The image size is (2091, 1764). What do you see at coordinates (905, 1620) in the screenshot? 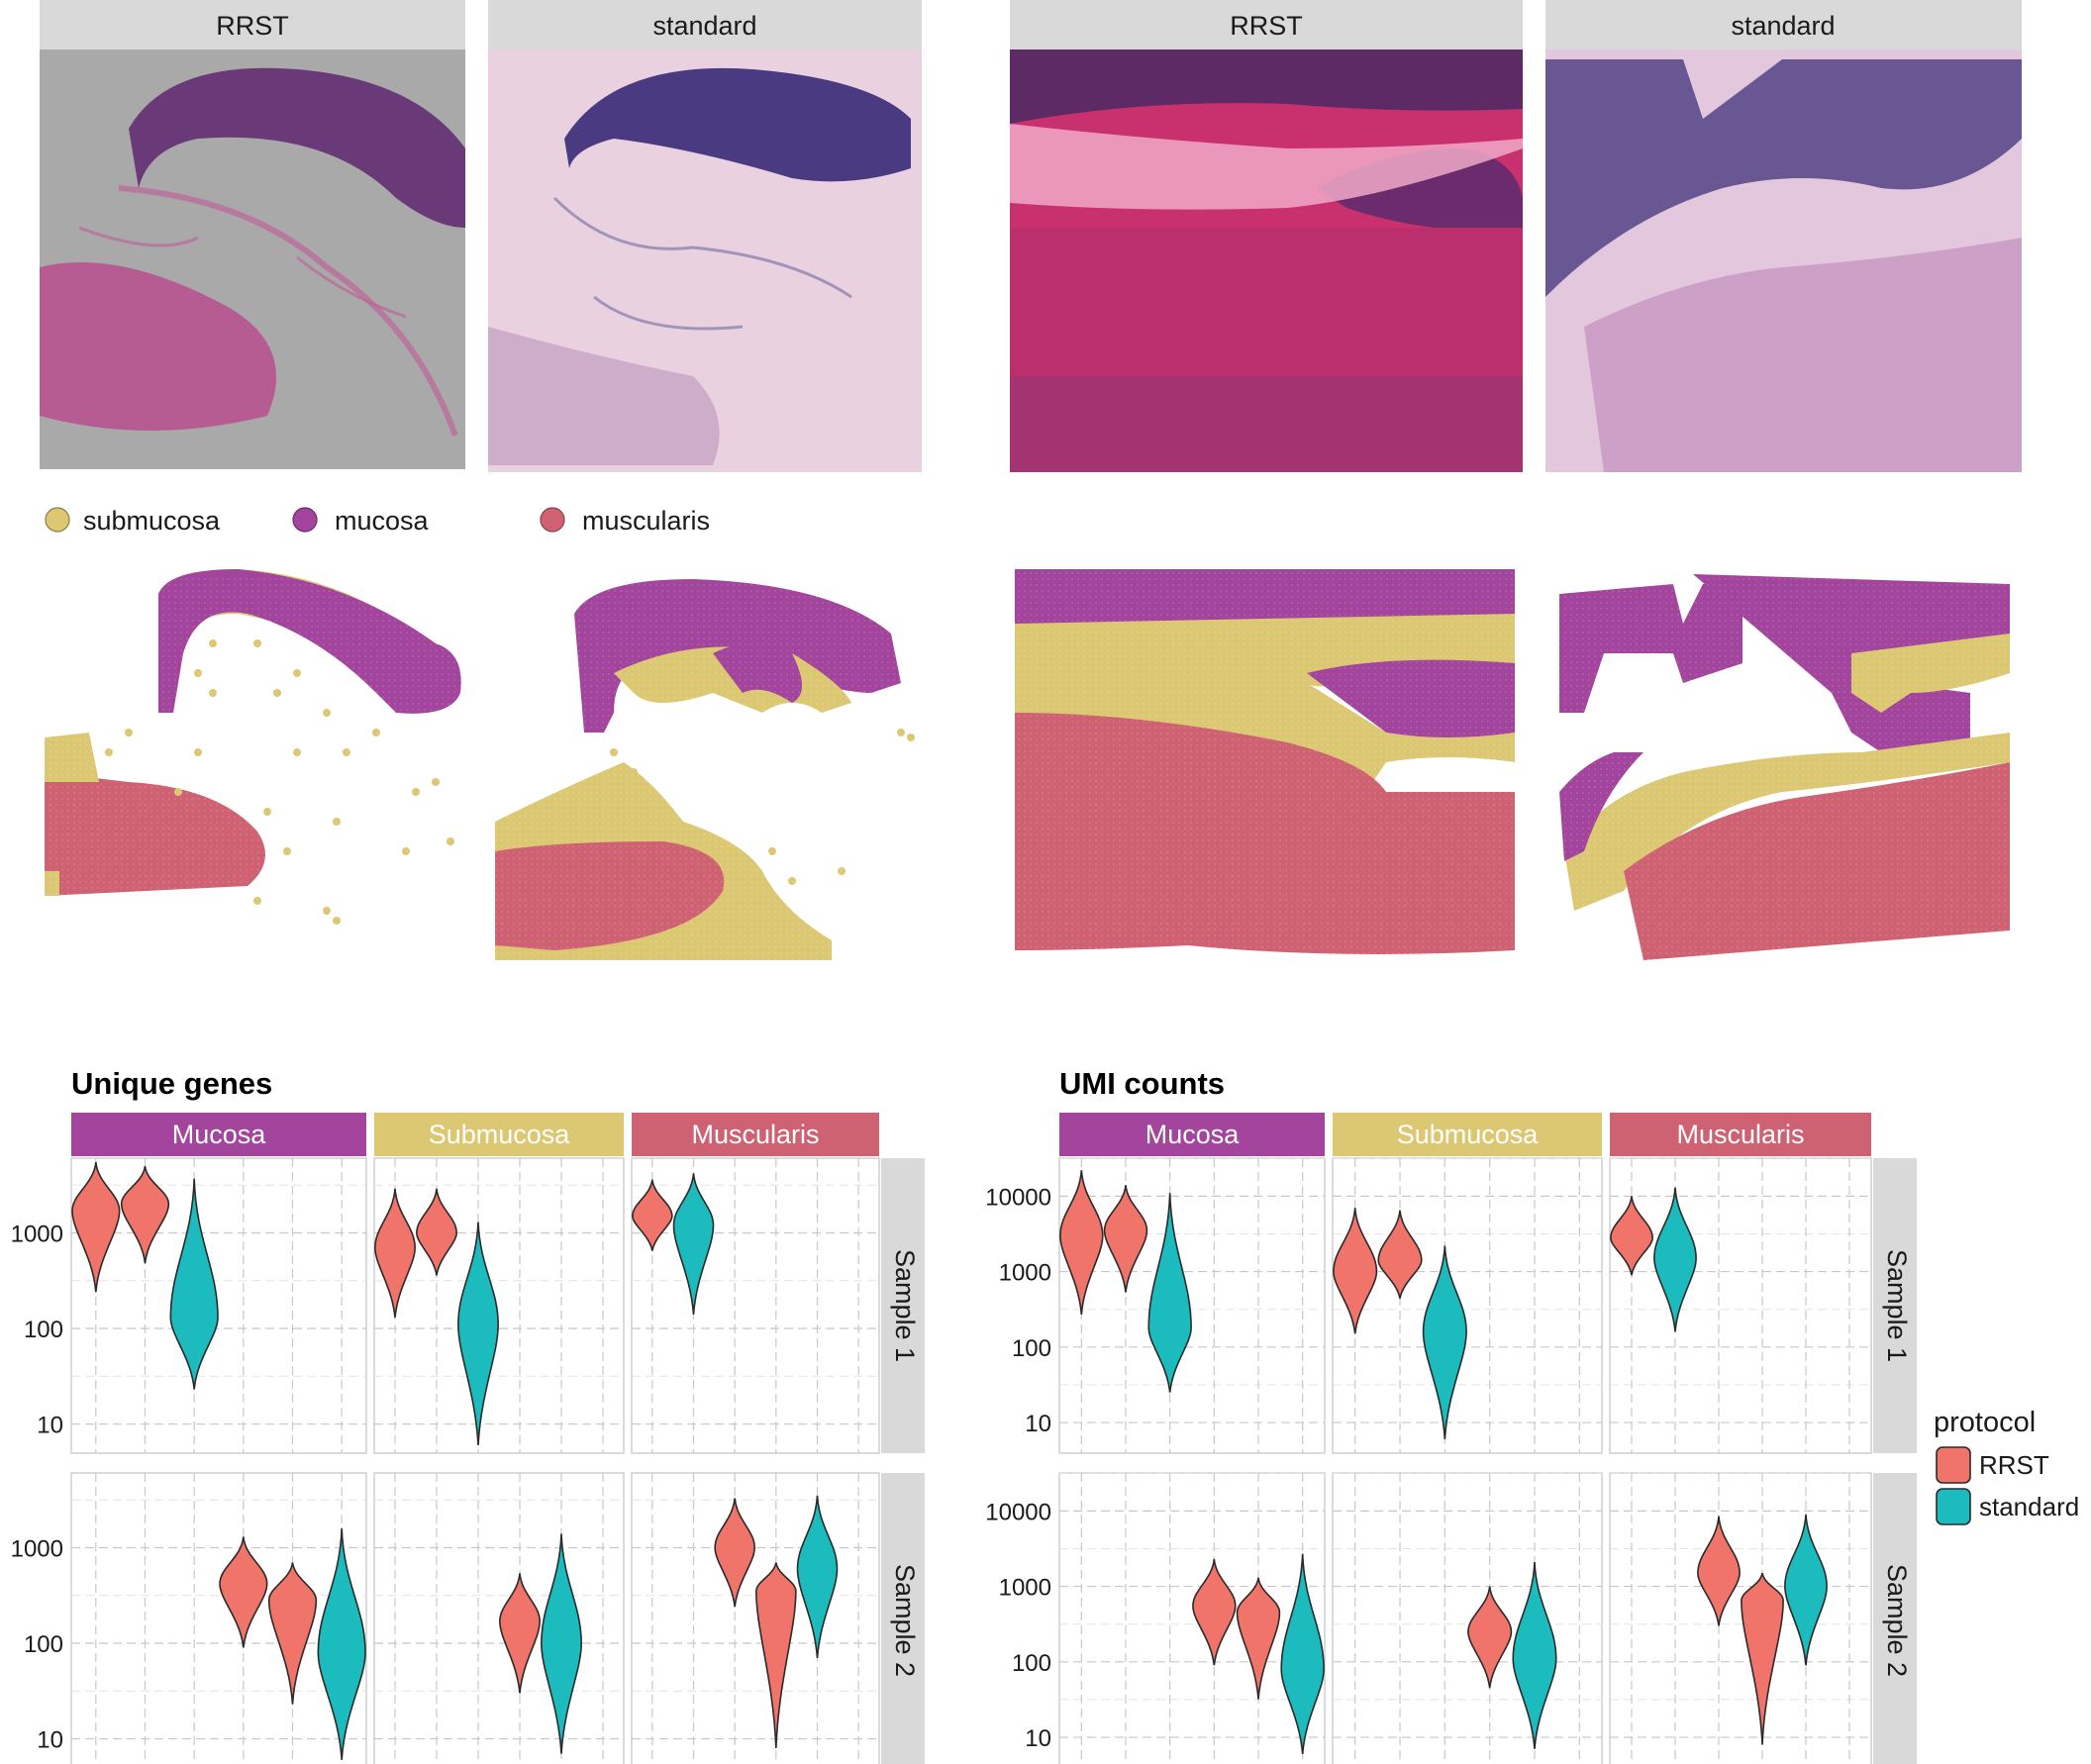
I see `row-strip-label: Sample 2` at bounding box center [905, 1620].